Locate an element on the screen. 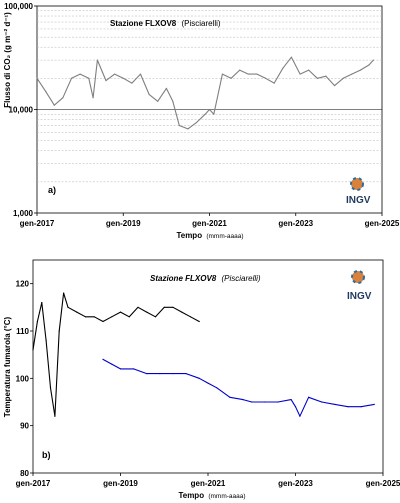 The image size is (400, 503). ingv-logo-text: INGV is located at coordinates (359, 296).